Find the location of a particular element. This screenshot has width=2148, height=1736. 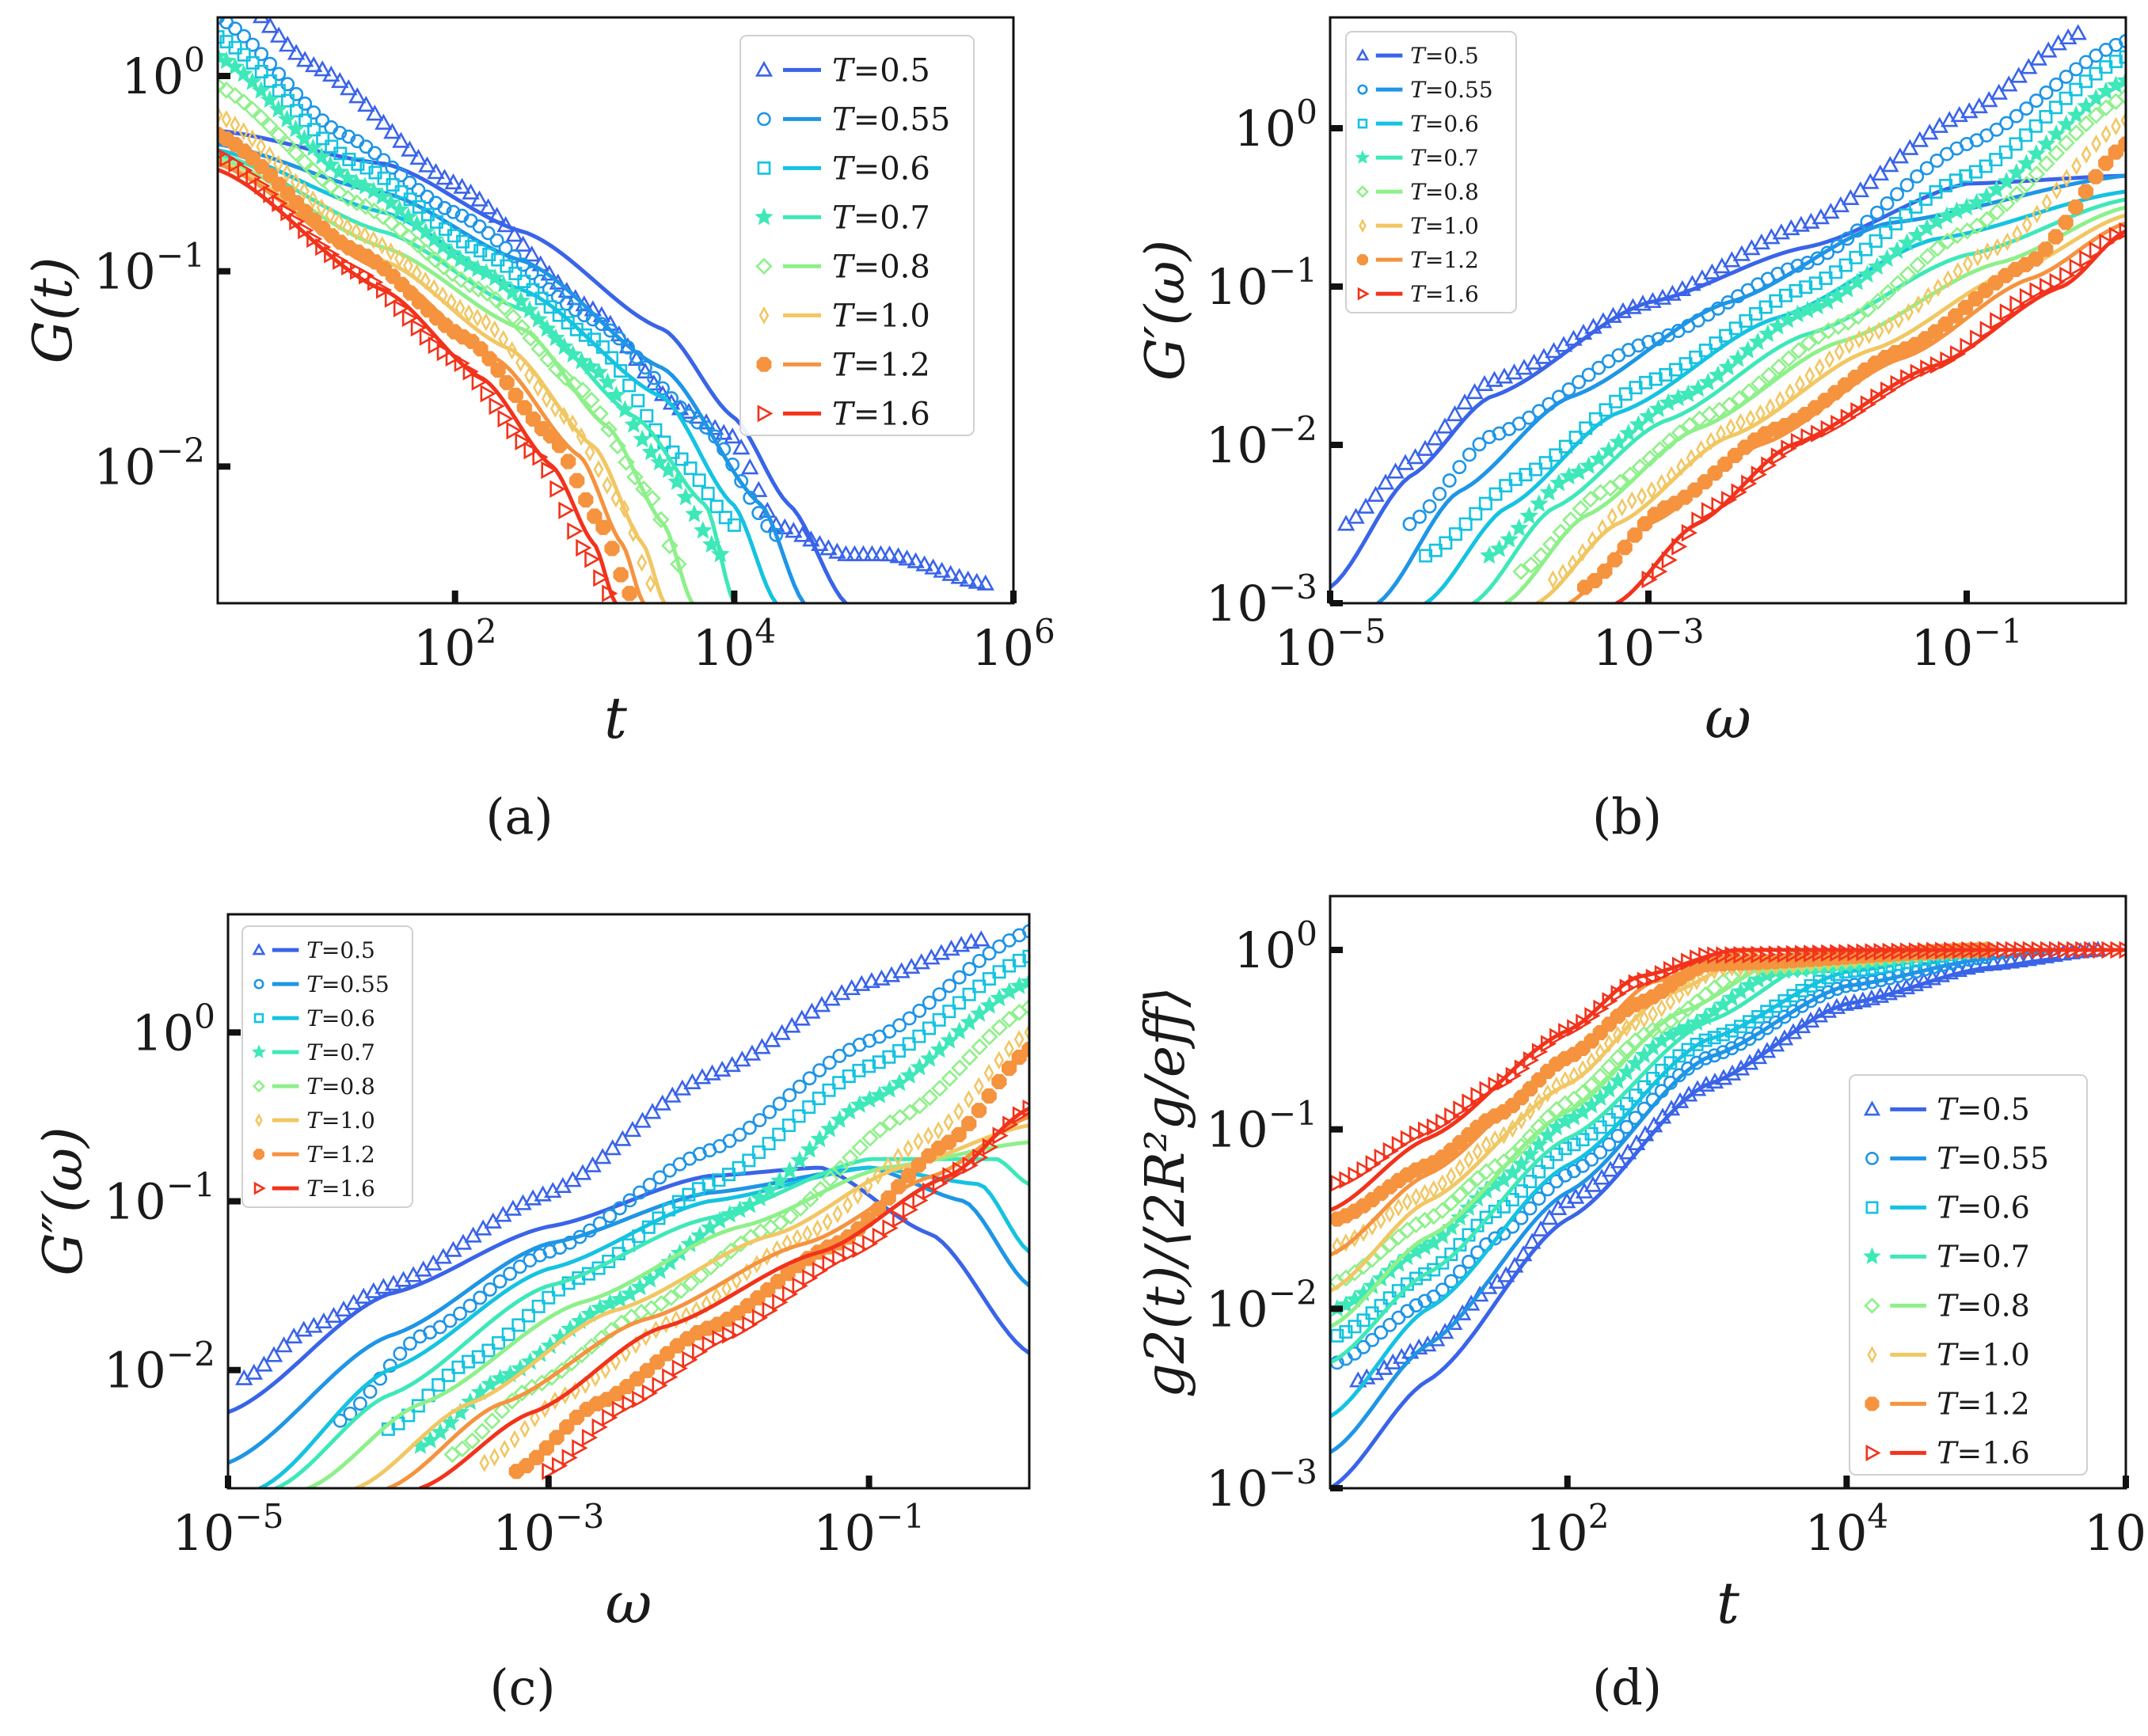

caption-b: (b) is located at coordinates (1627, 816).